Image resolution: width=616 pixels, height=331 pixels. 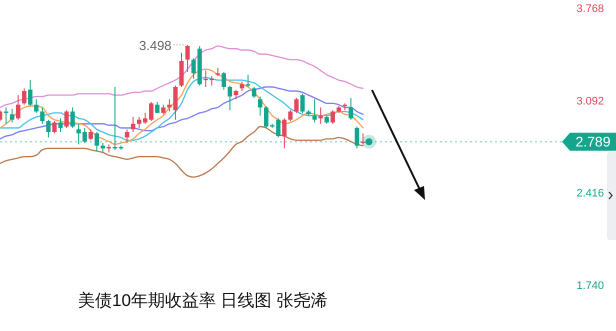 I want to click on y-tick-label: 2.416, so click(x=590, y=194).